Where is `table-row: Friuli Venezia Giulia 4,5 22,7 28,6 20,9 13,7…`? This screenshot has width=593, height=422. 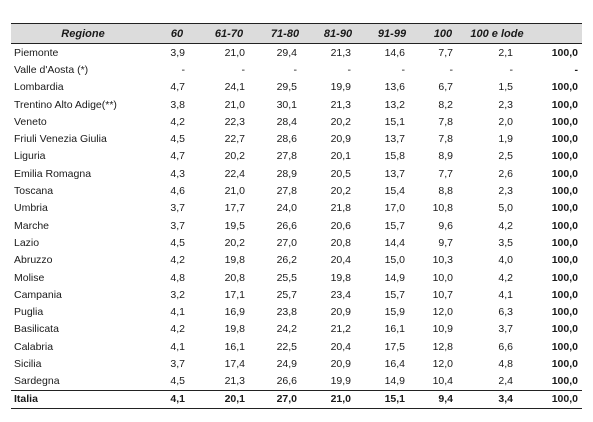
table-row: Friuli Venezia Giulia 4,5 22,7 28,6 20,9 13,7… is located at coordinates (296, 138).